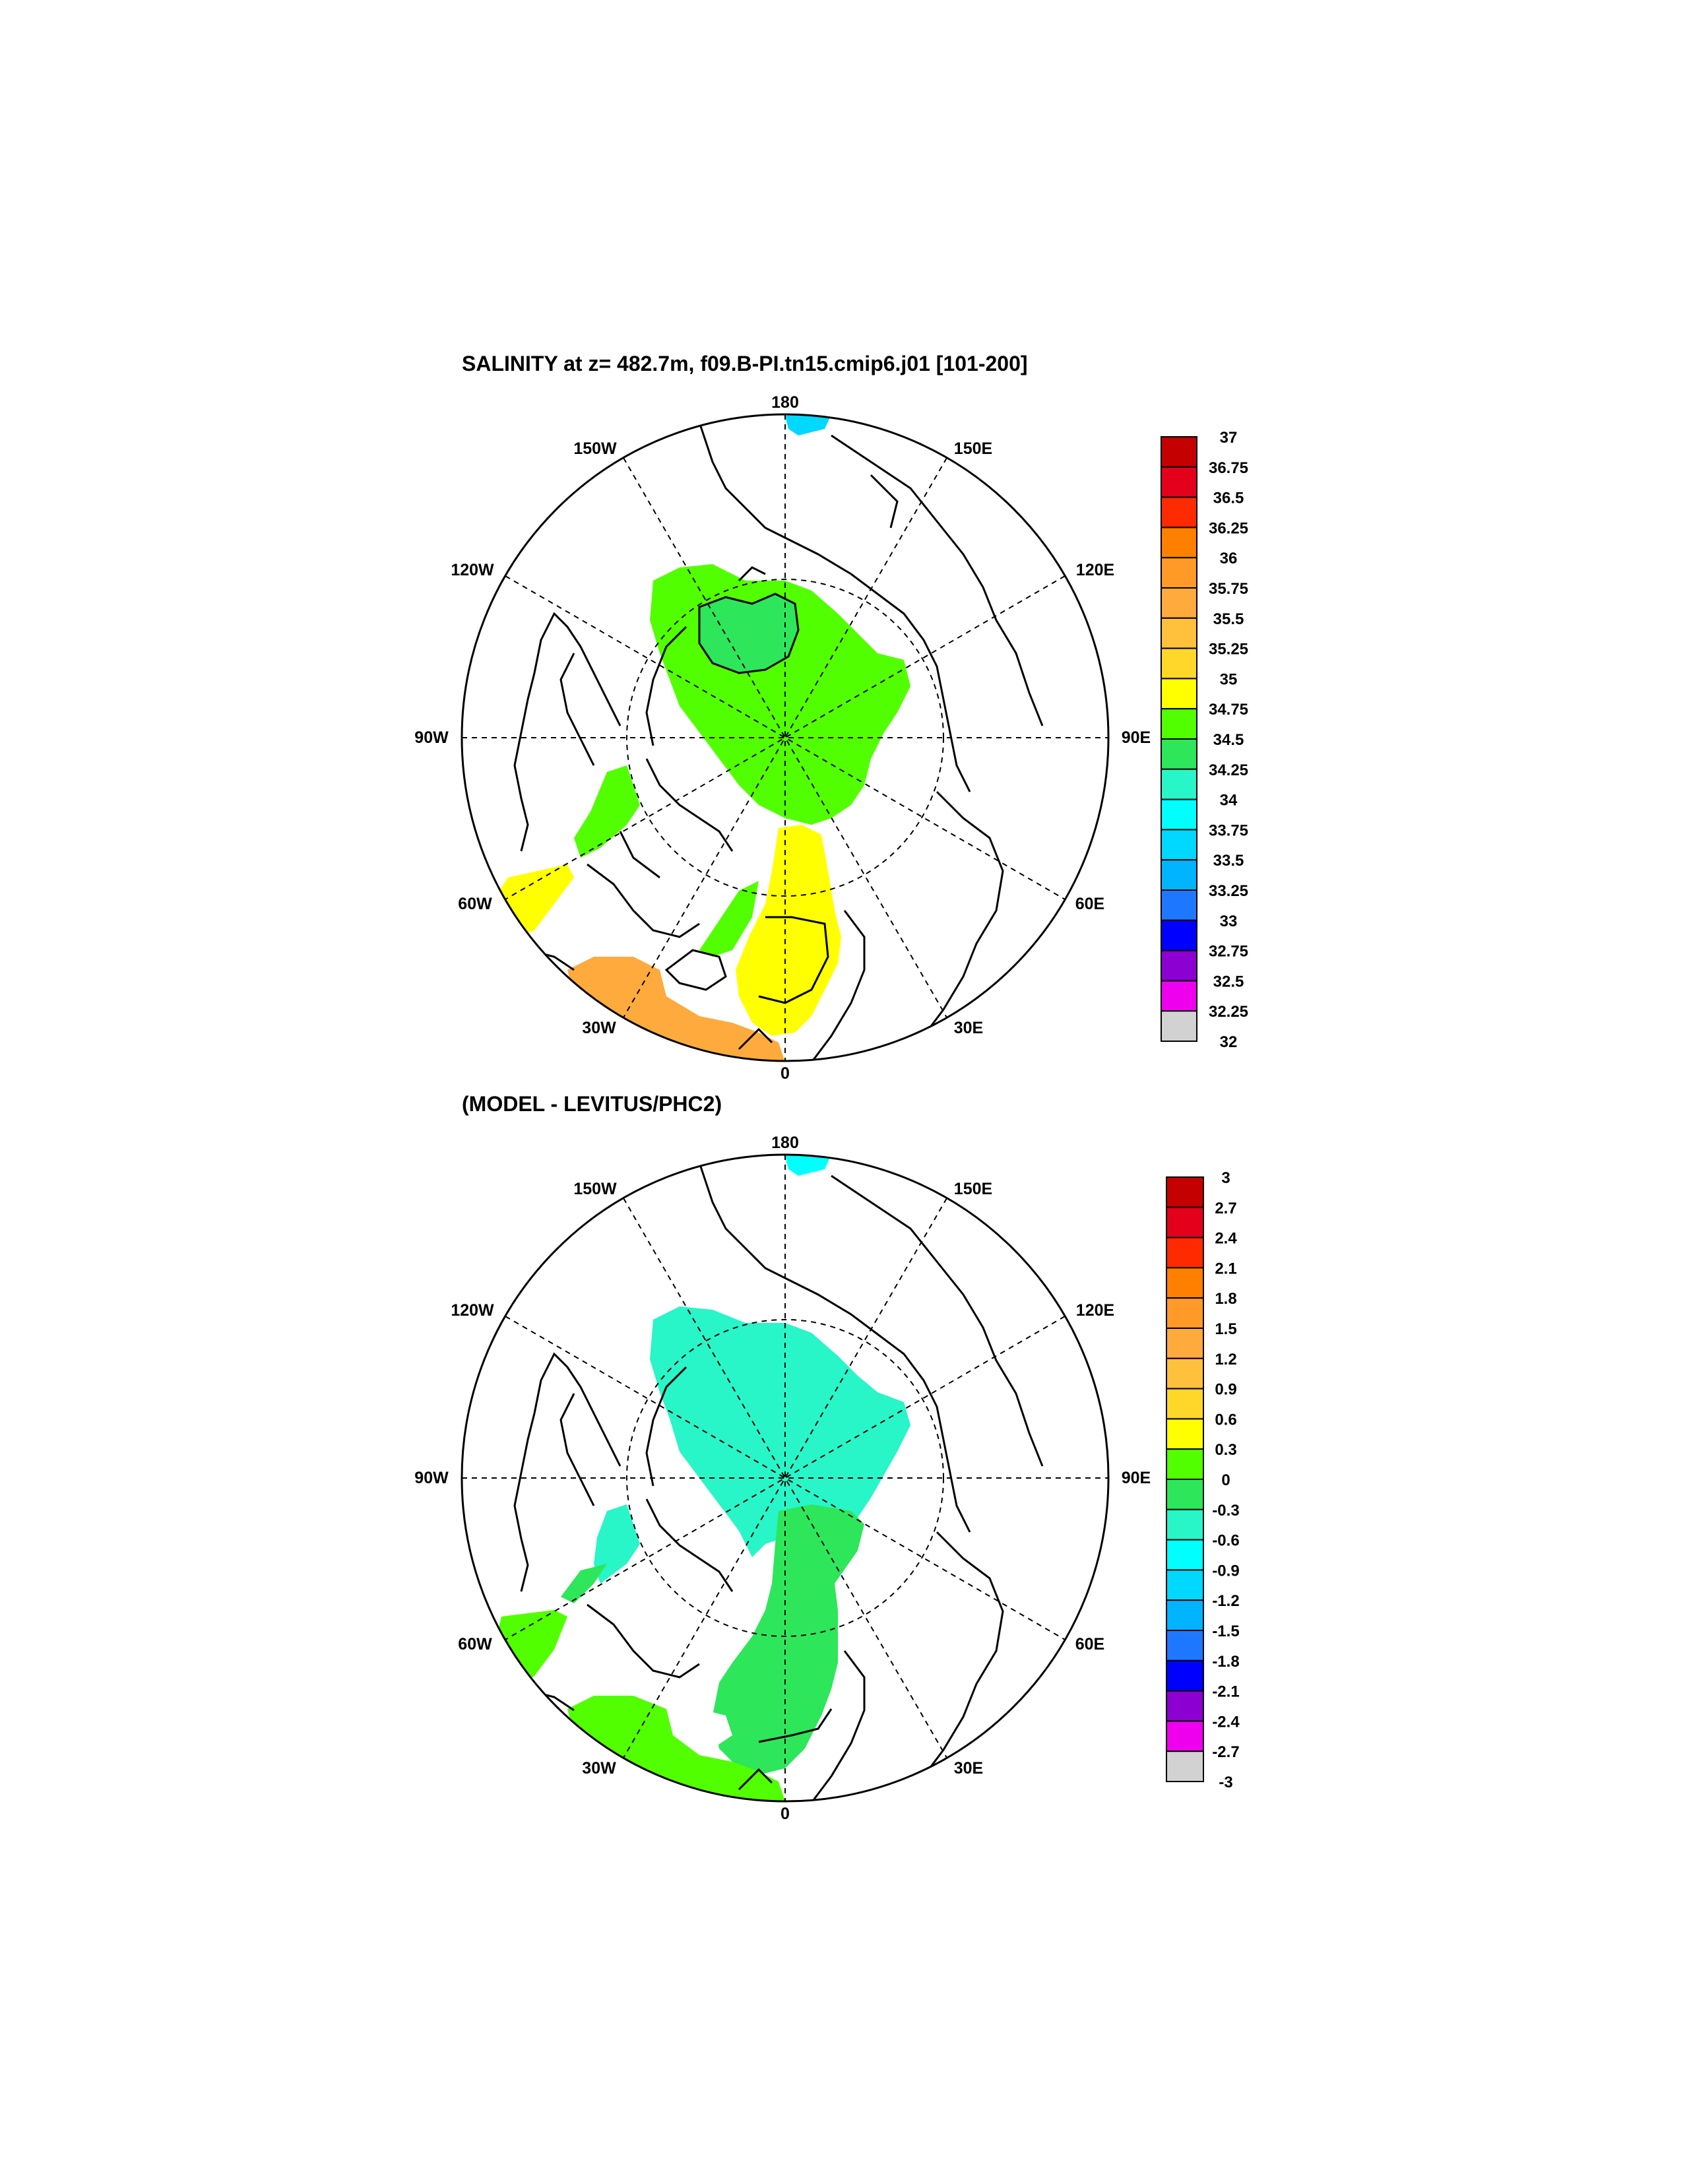  What do you see at coordinates (1225, 1782) in the screenshot?
I see `colorbar-label: -3` at bounding box center [1225, 1782].